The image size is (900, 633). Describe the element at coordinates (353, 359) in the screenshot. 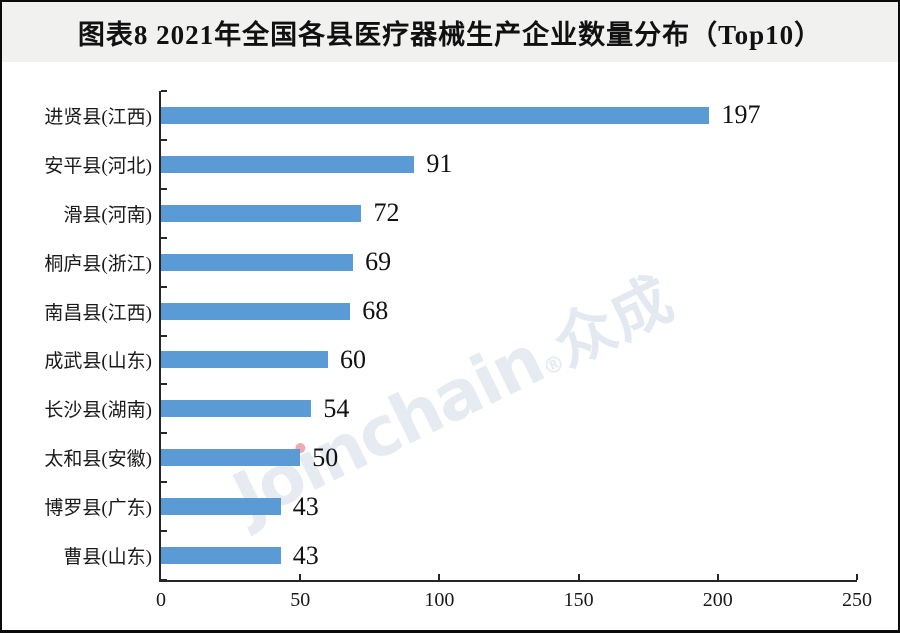

I see `value-label: 60` at that location.